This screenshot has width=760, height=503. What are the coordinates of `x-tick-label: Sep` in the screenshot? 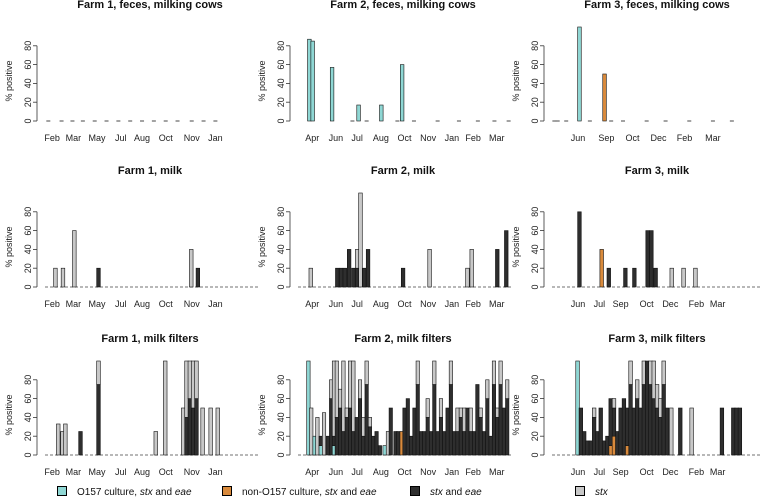 It's located at (621, 304).